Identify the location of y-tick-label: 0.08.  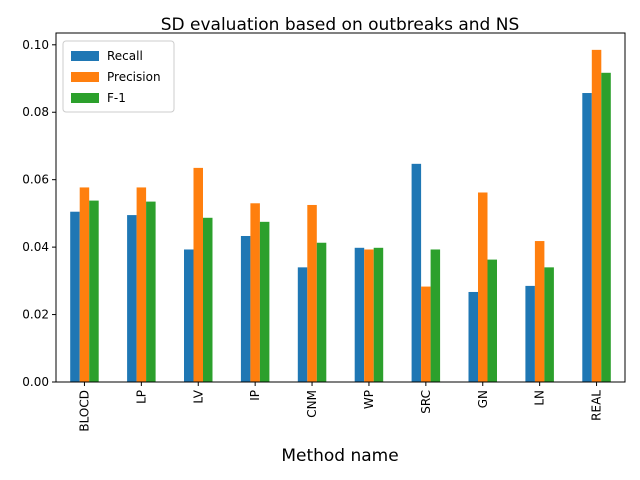
(35, 112).